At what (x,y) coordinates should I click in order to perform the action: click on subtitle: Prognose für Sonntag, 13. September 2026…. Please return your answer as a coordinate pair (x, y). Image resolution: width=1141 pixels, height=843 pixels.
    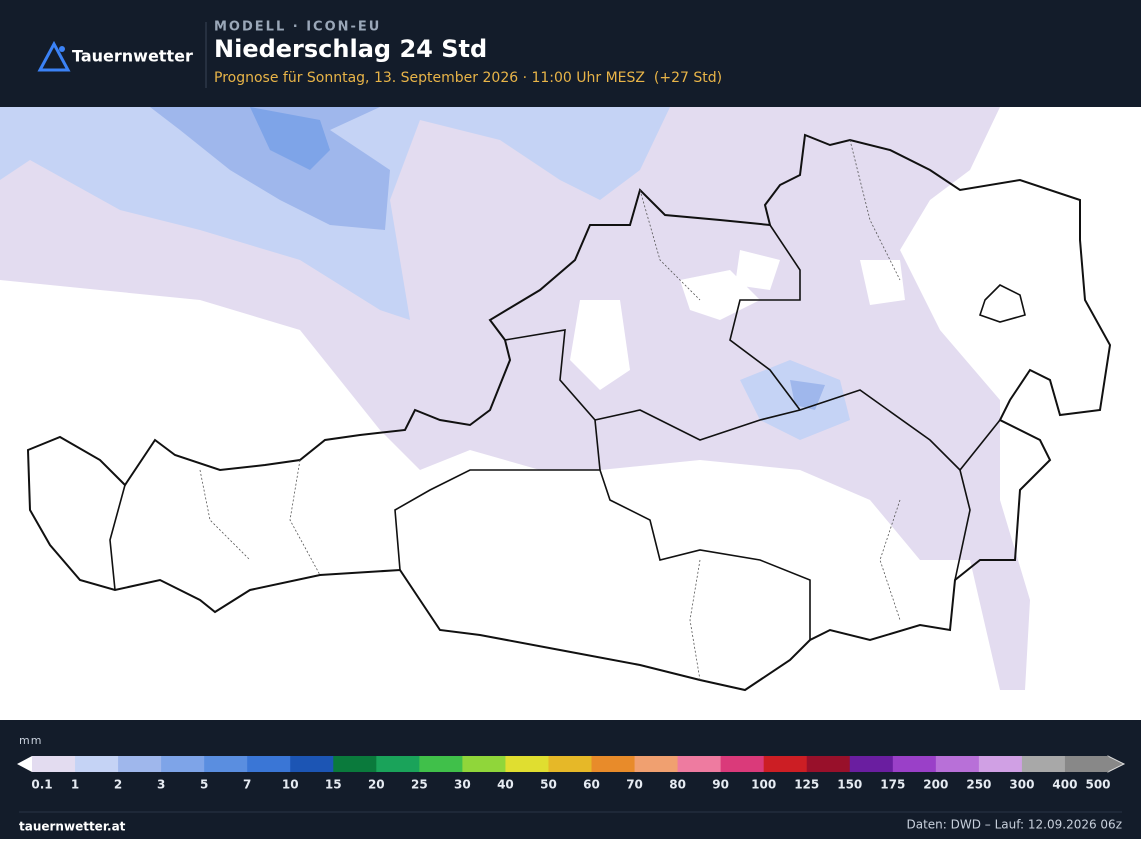
    Looking at the image, I should click on (468, 78).